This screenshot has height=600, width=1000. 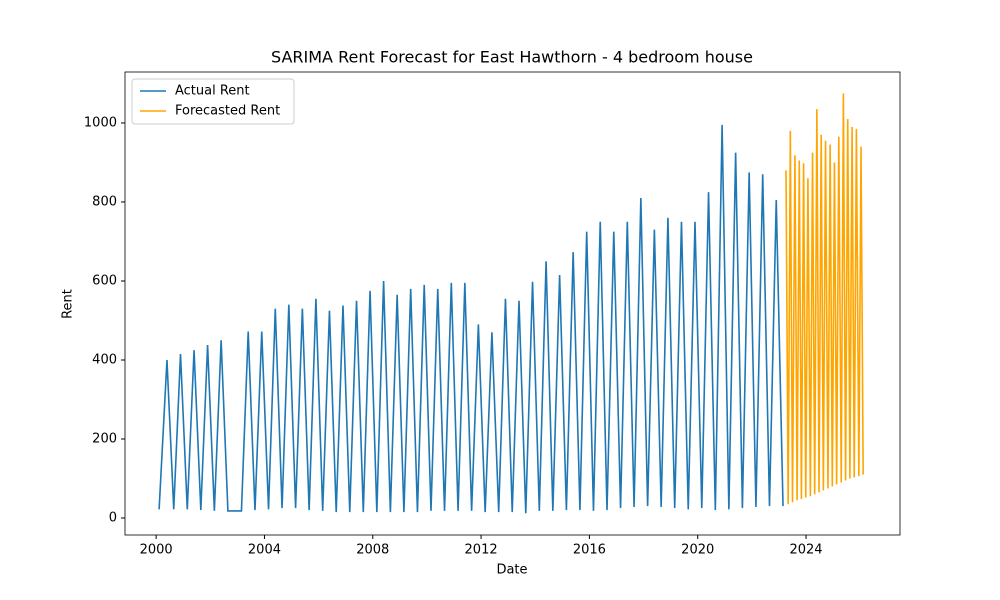 I want to click on y-tick-label: 1000, so click(x=100, y=122).